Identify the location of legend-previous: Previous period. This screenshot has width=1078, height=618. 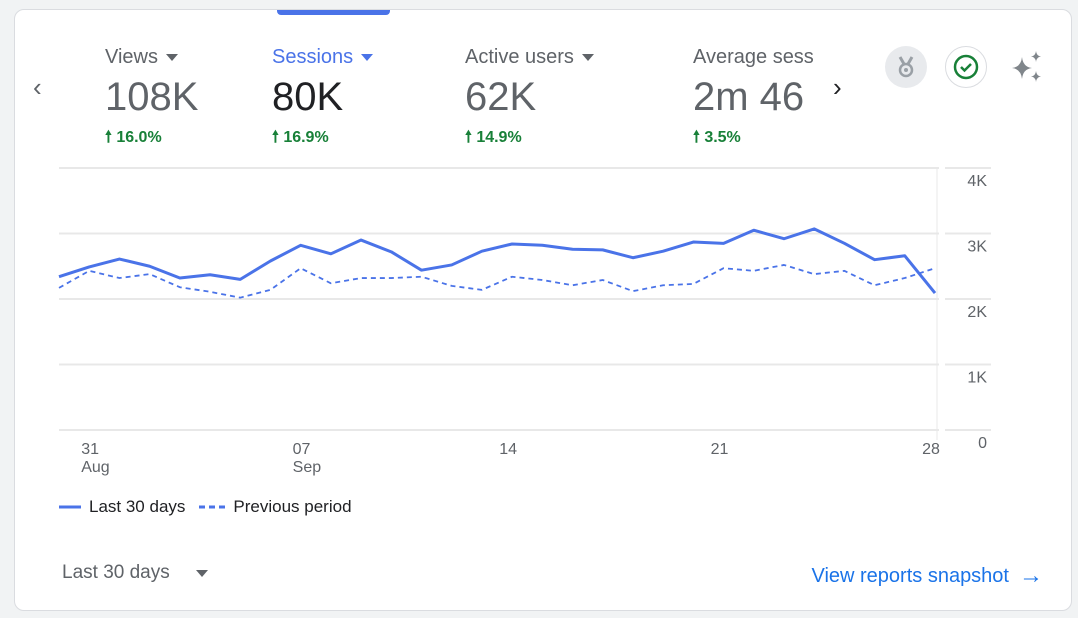
(292, 506).